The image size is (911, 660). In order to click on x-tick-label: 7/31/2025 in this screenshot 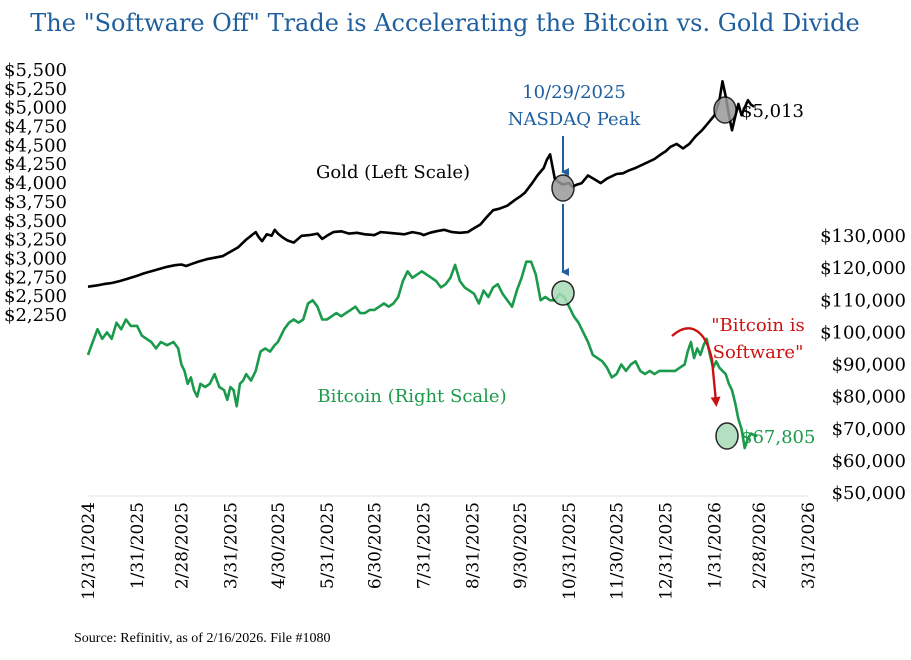, I will do `click(424, 545)`.